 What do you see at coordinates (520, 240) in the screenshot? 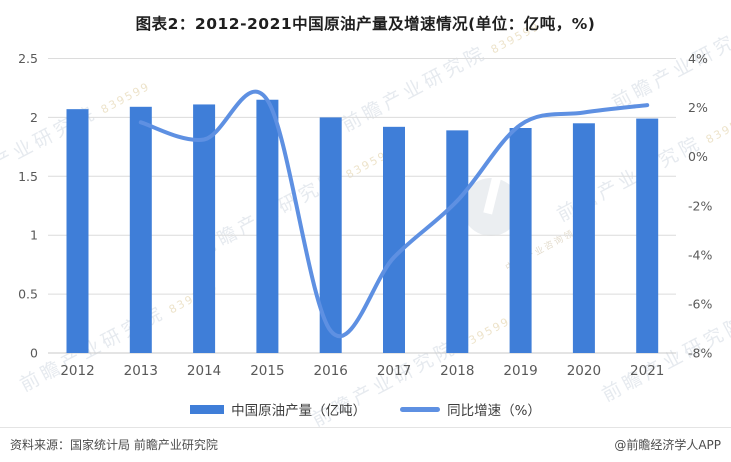
I see `bar-2019` at bounding box center [520, 240].